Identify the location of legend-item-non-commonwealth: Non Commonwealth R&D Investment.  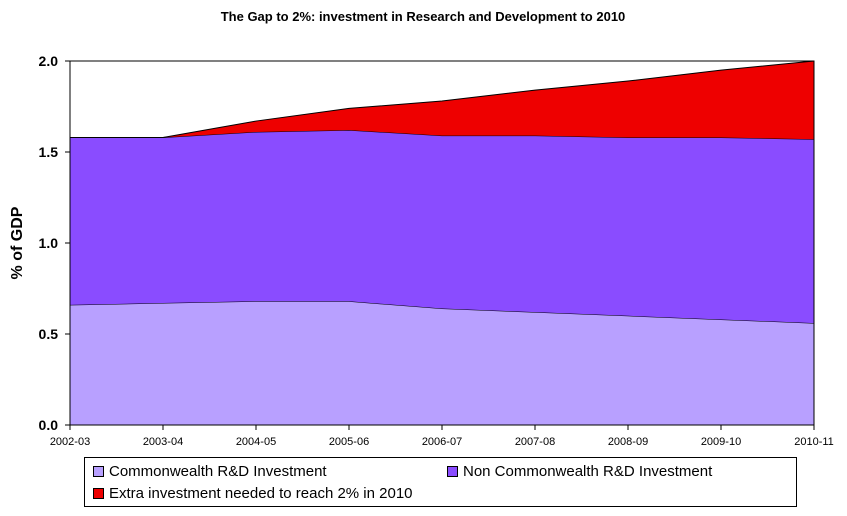
(579, 471).